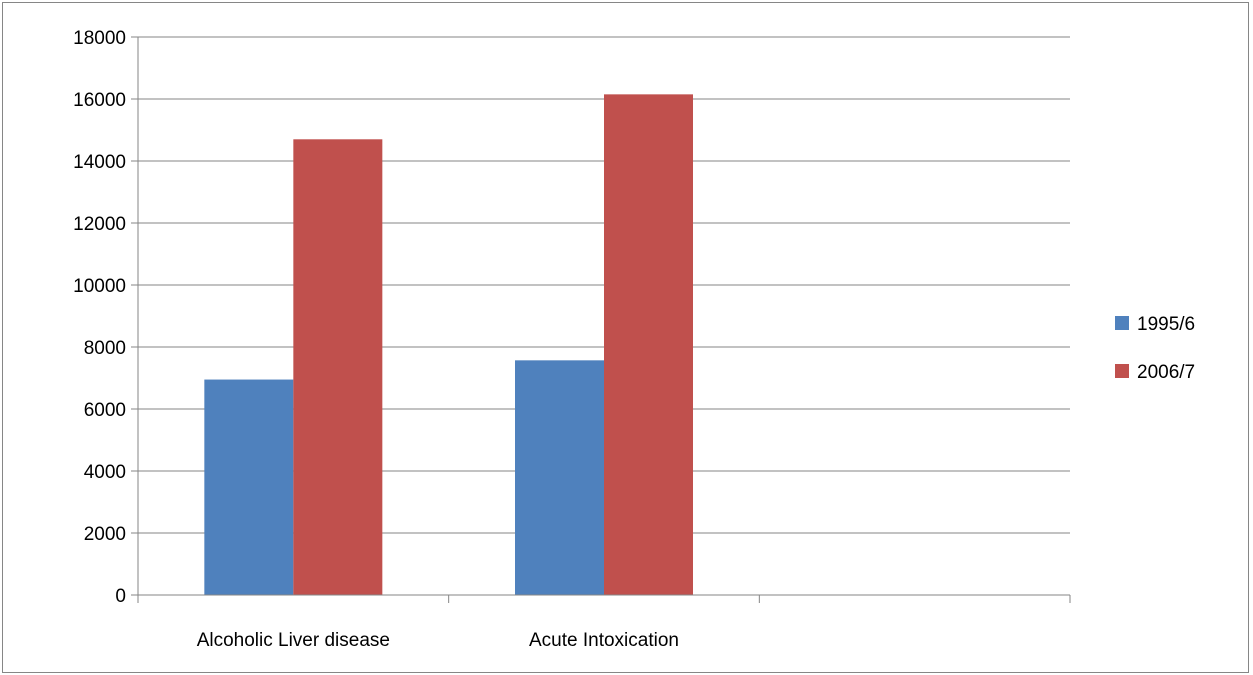  I want to click on y-tick-label: 12000, so click(99, 224).